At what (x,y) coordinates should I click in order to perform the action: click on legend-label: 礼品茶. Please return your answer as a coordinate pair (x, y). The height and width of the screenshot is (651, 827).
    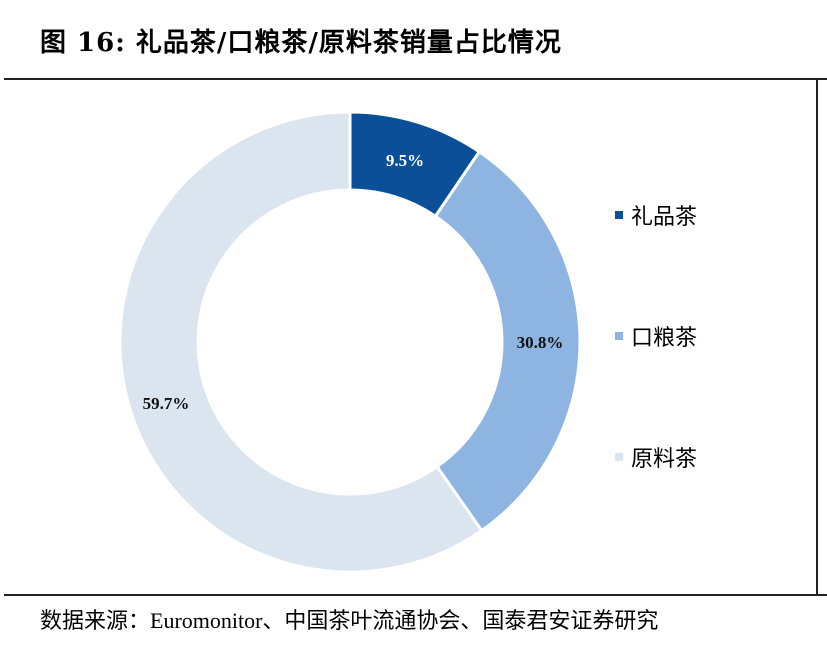
    Looking at the image, I should click on (664, 217).